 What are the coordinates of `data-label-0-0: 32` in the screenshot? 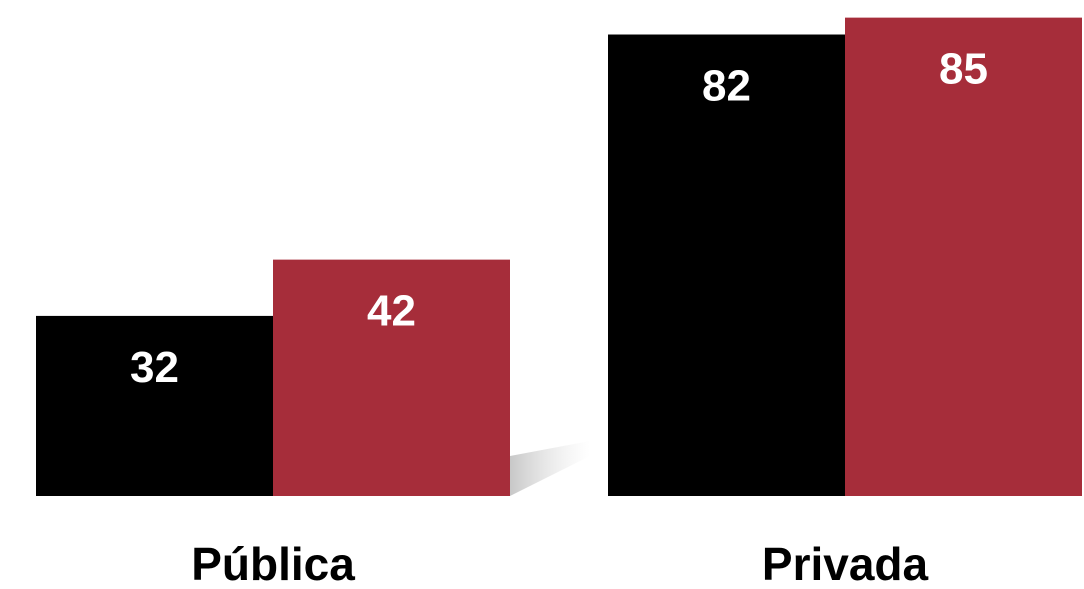 It's located at (154, 367).